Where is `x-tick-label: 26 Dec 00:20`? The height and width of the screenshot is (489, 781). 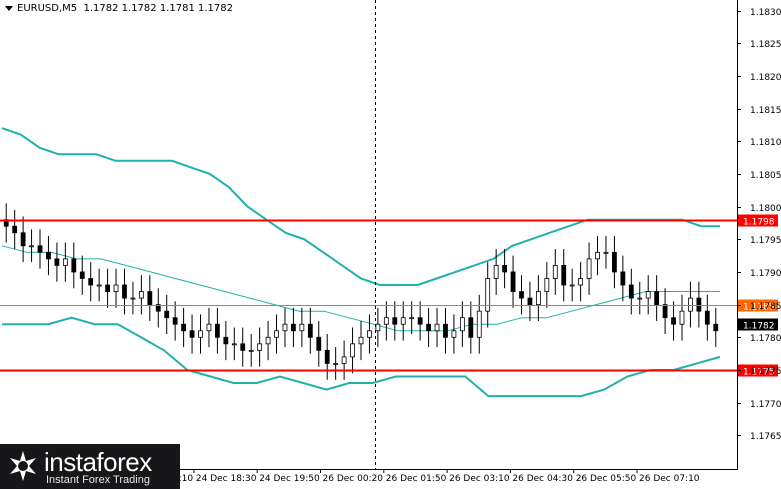 x-tick-label: 26 Dec 00:20 is located at coordinates (353, 479).